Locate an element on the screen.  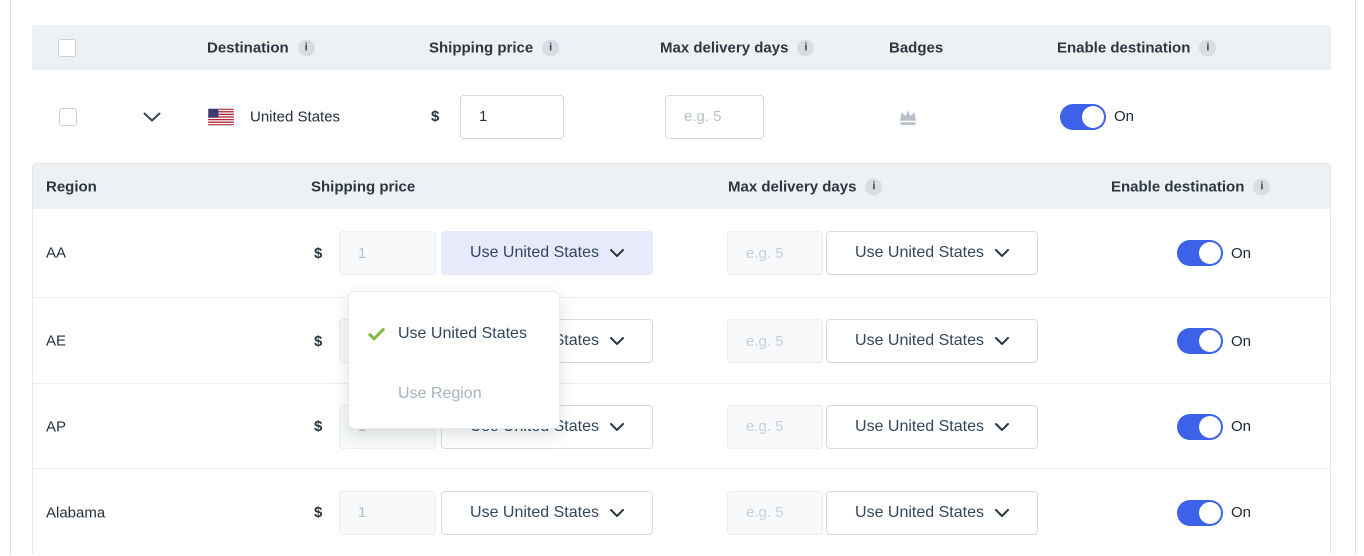
crown-badge-icon is located at coordinates (908, 116).